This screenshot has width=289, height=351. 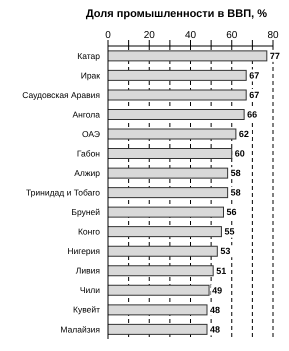 What do you see at coordinates (86, 114) in the screenshot?
I see `y-tick-label: Ангола` at bounding box center [86, 114].